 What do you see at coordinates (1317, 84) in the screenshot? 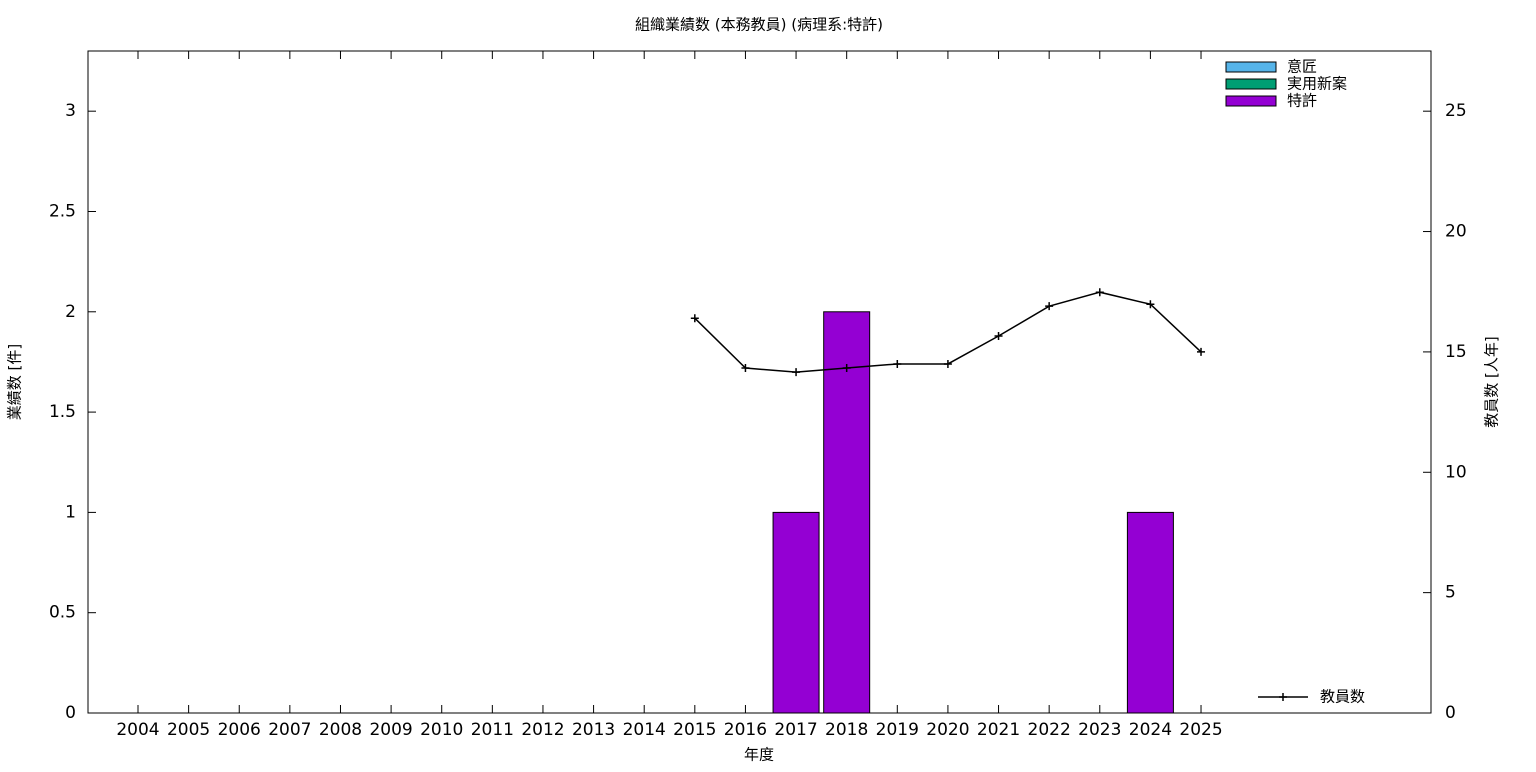
I see `legend-label: 実用新案` at bounding box center [1317, 84].